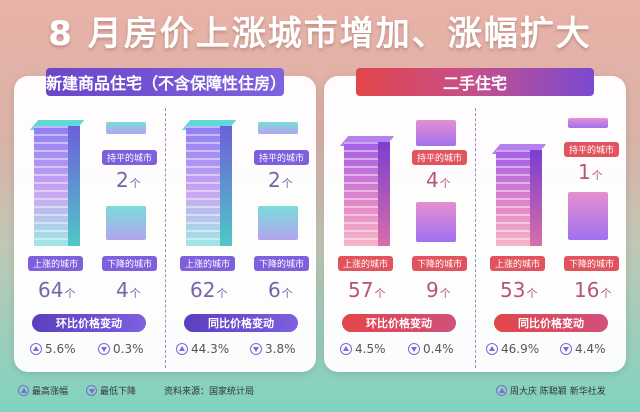  I want to click on min-decrease: 3.8%, so click(273, 349).